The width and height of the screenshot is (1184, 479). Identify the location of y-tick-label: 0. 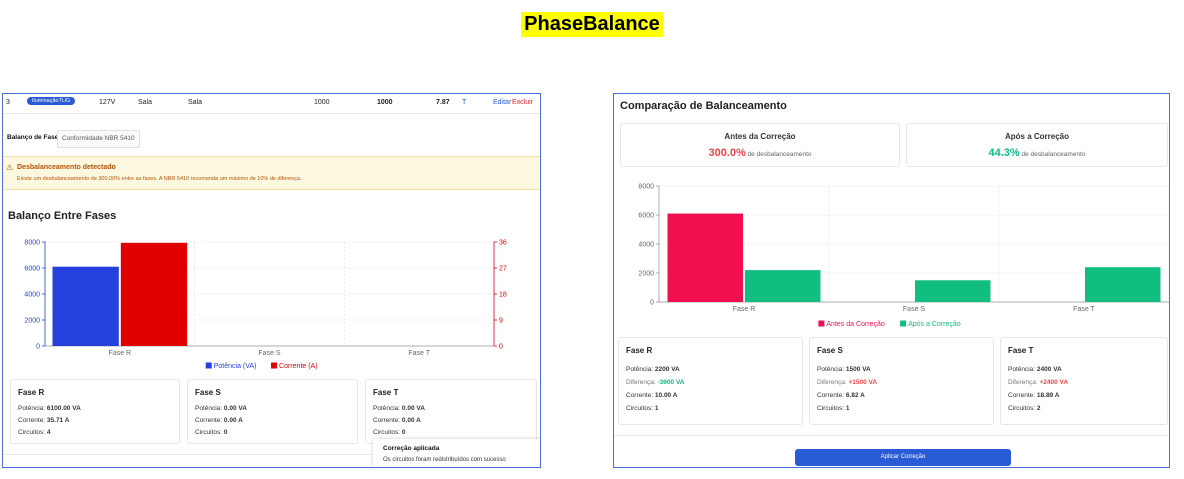
(652, 303).